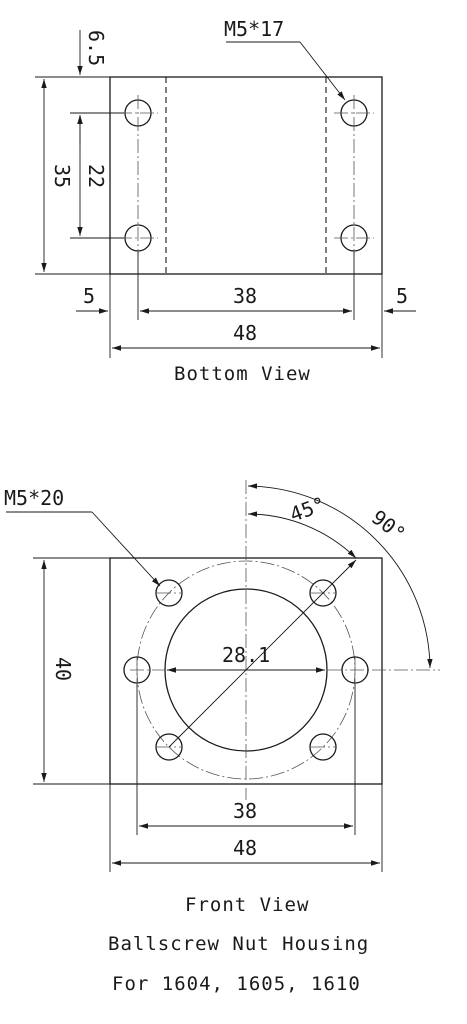 This screenshot has width=467, height=1024. What do you see at coordinates (245, 296) in the screenshot?
I see `dim-hole-spacing-h-bottom: 38` at bounding box center [245, 296].